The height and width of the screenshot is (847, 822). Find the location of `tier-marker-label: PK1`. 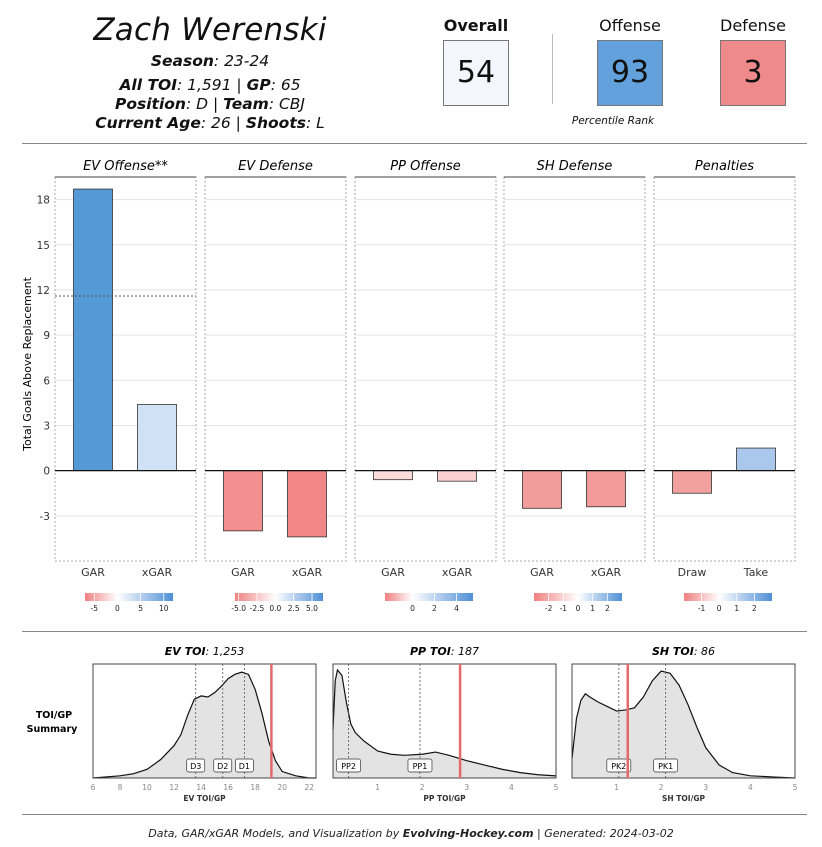

tier-marker-label: PK1 is located at coordinates (665, 766).